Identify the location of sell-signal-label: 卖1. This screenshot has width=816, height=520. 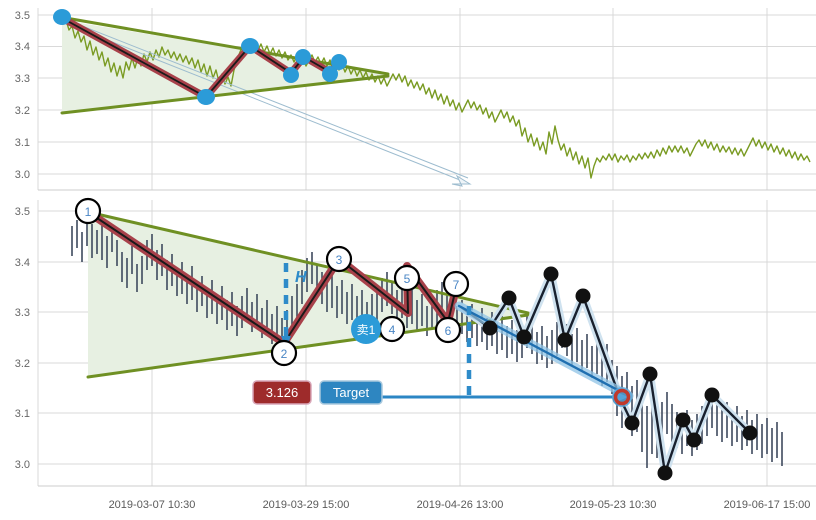
(366, 330).